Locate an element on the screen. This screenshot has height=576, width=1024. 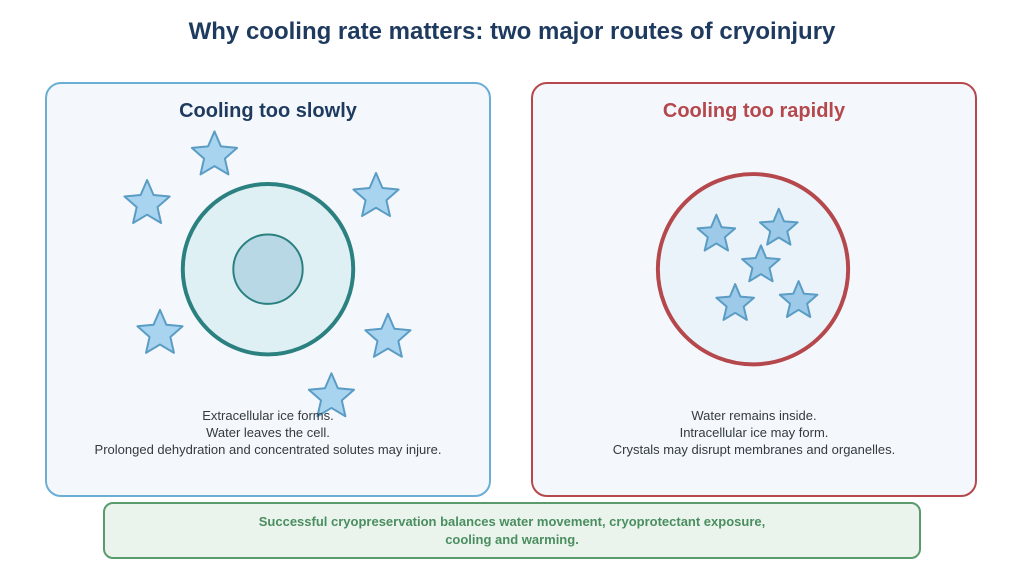
slow-cooling-heading: Cooling too slowly is located at coordinates (268, 111).